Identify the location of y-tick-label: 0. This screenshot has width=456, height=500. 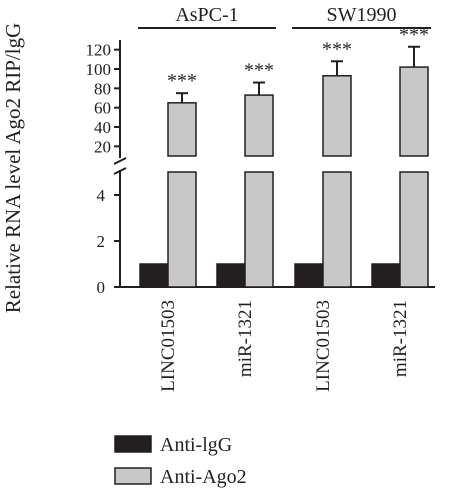
(101, 287).